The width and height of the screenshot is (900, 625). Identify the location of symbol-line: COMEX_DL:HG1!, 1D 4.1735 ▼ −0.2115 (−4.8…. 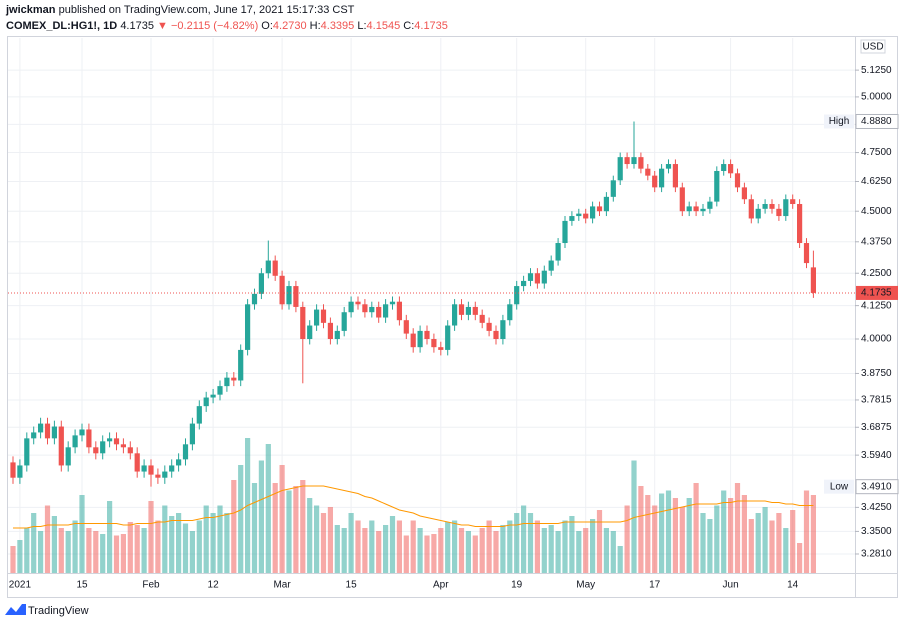
(227, 26).